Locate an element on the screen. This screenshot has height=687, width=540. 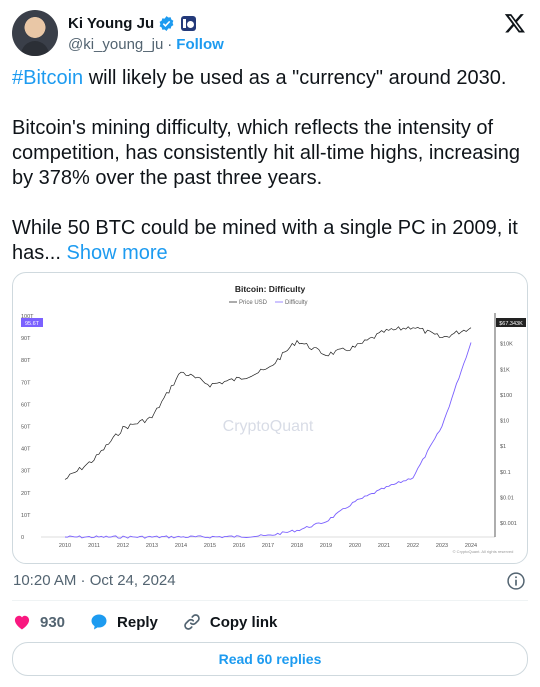
chart-copyright: © CryptoQuant. All rights reserved is located at coordinates (483, 551).